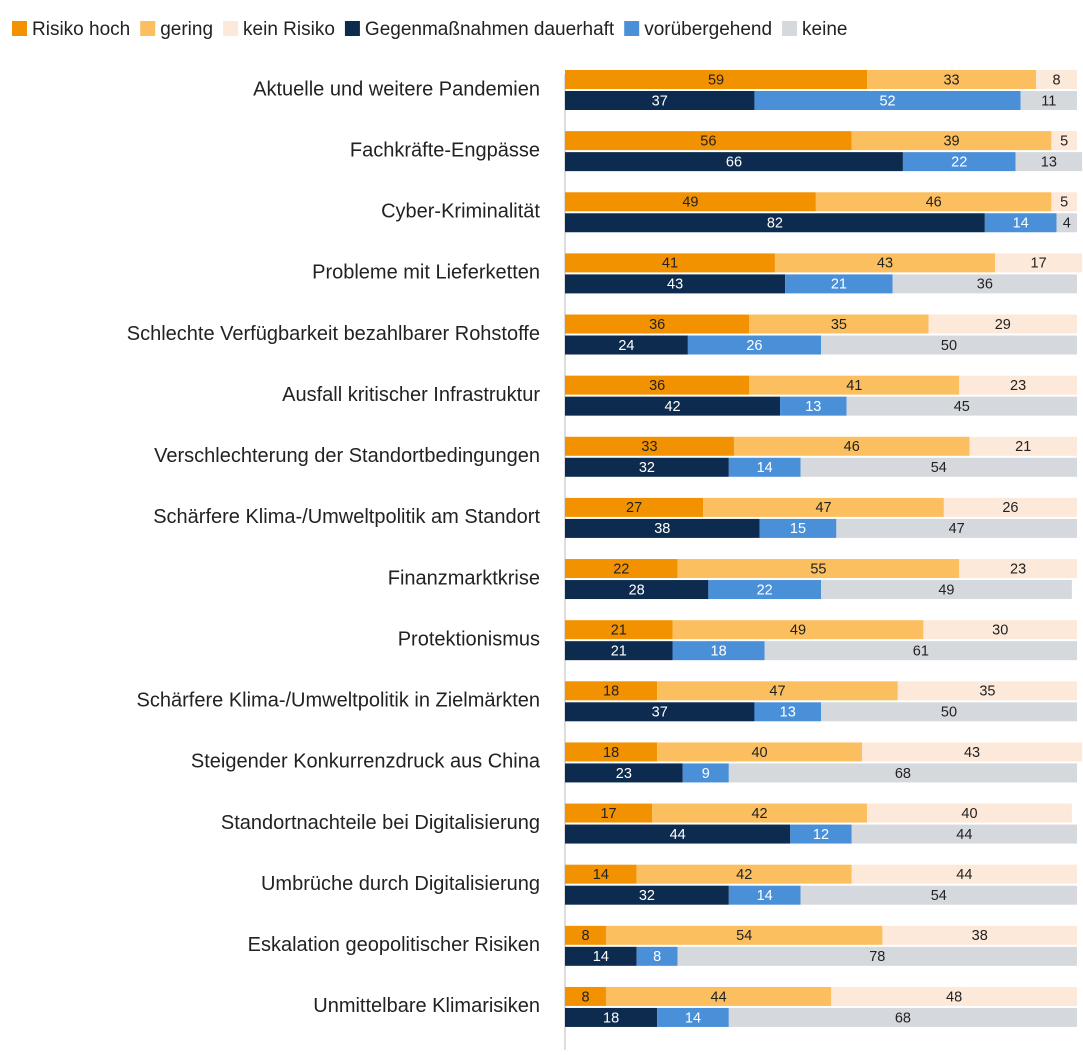 Image resolution: width=1083 pixels, height=1055 pixels. I want to click on legend-label: gering, so click(186, 29).